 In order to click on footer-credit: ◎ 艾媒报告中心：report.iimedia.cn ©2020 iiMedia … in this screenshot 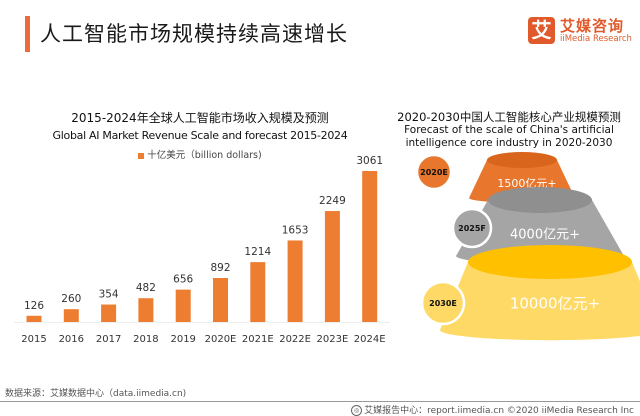, I will do `click(492, 409)`.